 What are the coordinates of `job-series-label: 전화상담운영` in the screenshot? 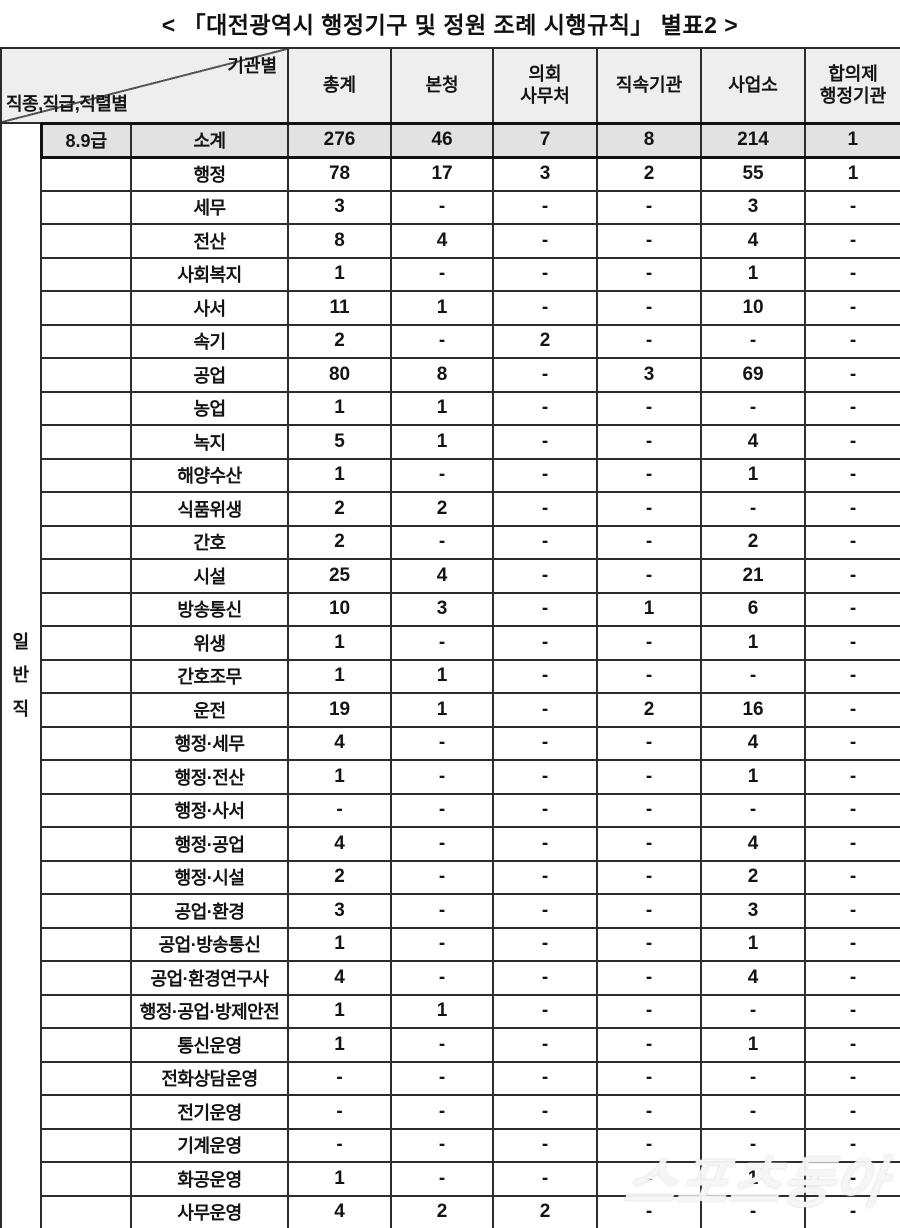 It's located at (209, 1078).